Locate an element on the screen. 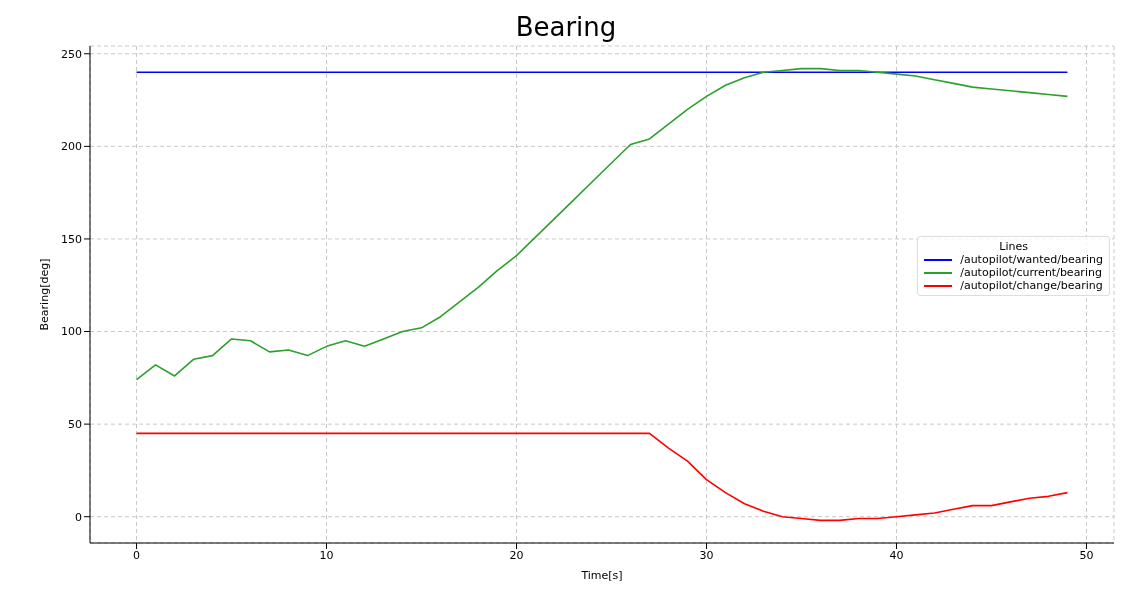  x-tick-label: 20 is located at coordinates (516, 555).